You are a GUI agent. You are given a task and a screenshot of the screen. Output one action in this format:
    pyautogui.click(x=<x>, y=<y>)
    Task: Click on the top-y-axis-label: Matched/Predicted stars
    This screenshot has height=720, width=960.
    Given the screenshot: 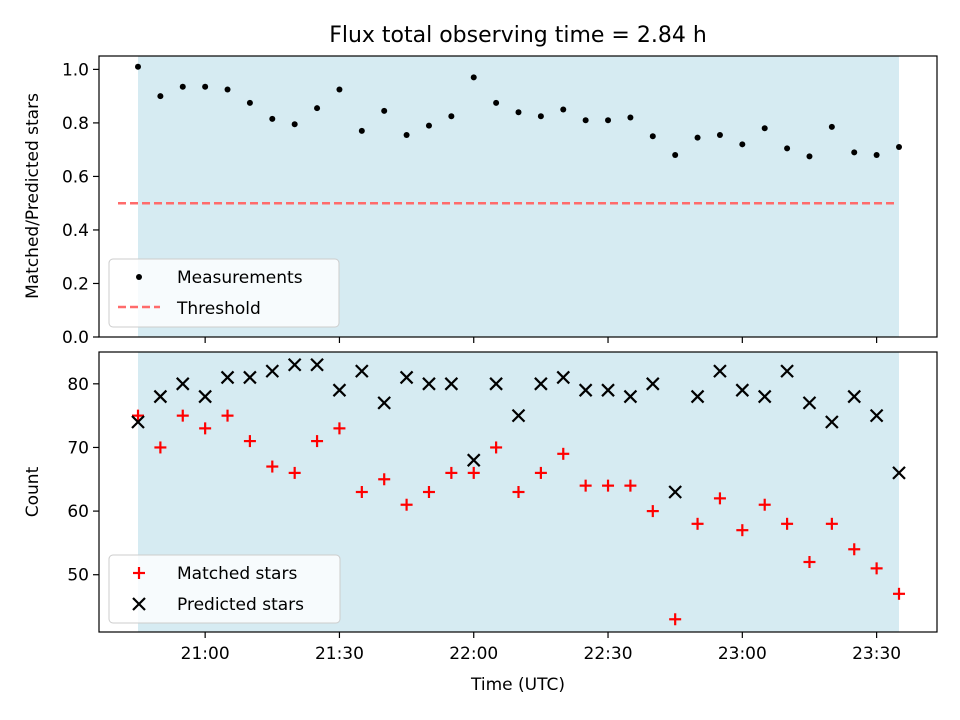 What is the action you would take?
    pyautogui.click(x=33, y=196)
    